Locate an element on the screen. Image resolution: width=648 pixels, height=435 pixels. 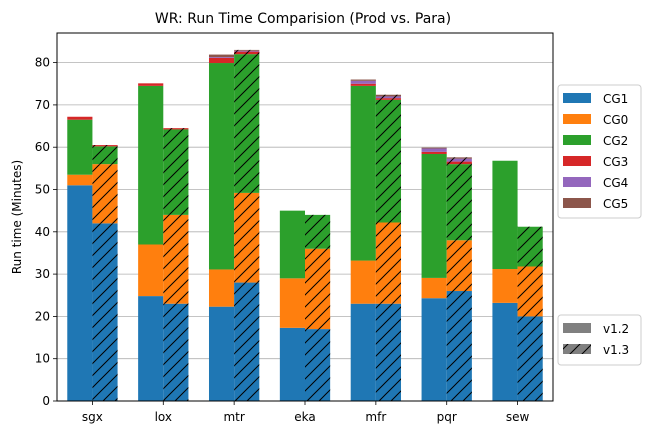
legend-label-CG5: CG5 is located at coordinates (615, 204).